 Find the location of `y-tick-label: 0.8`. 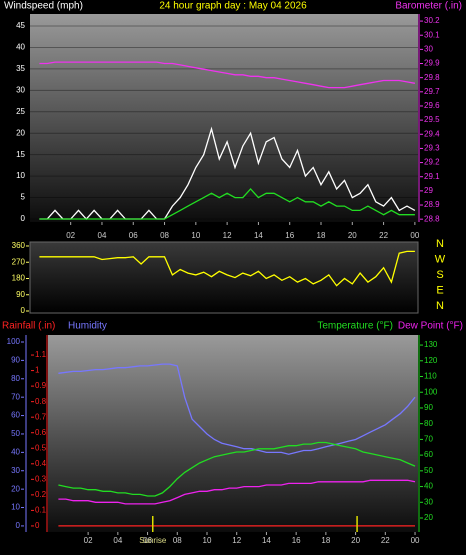

y-tick-label: 0.8 is located at coordinates (41, 401).